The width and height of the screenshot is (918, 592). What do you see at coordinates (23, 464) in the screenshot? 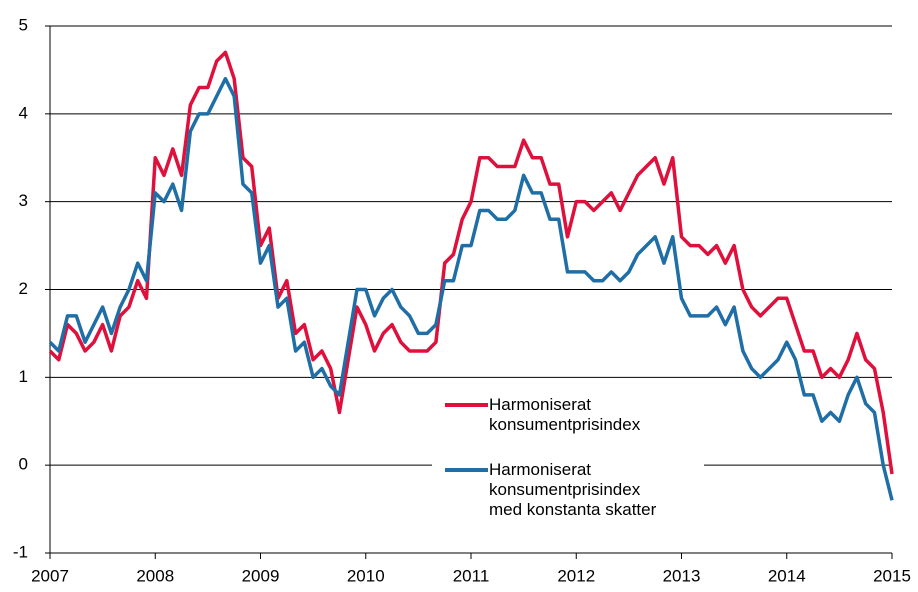
I see `y-tick-label: 0` at bounding box center [23, 464].